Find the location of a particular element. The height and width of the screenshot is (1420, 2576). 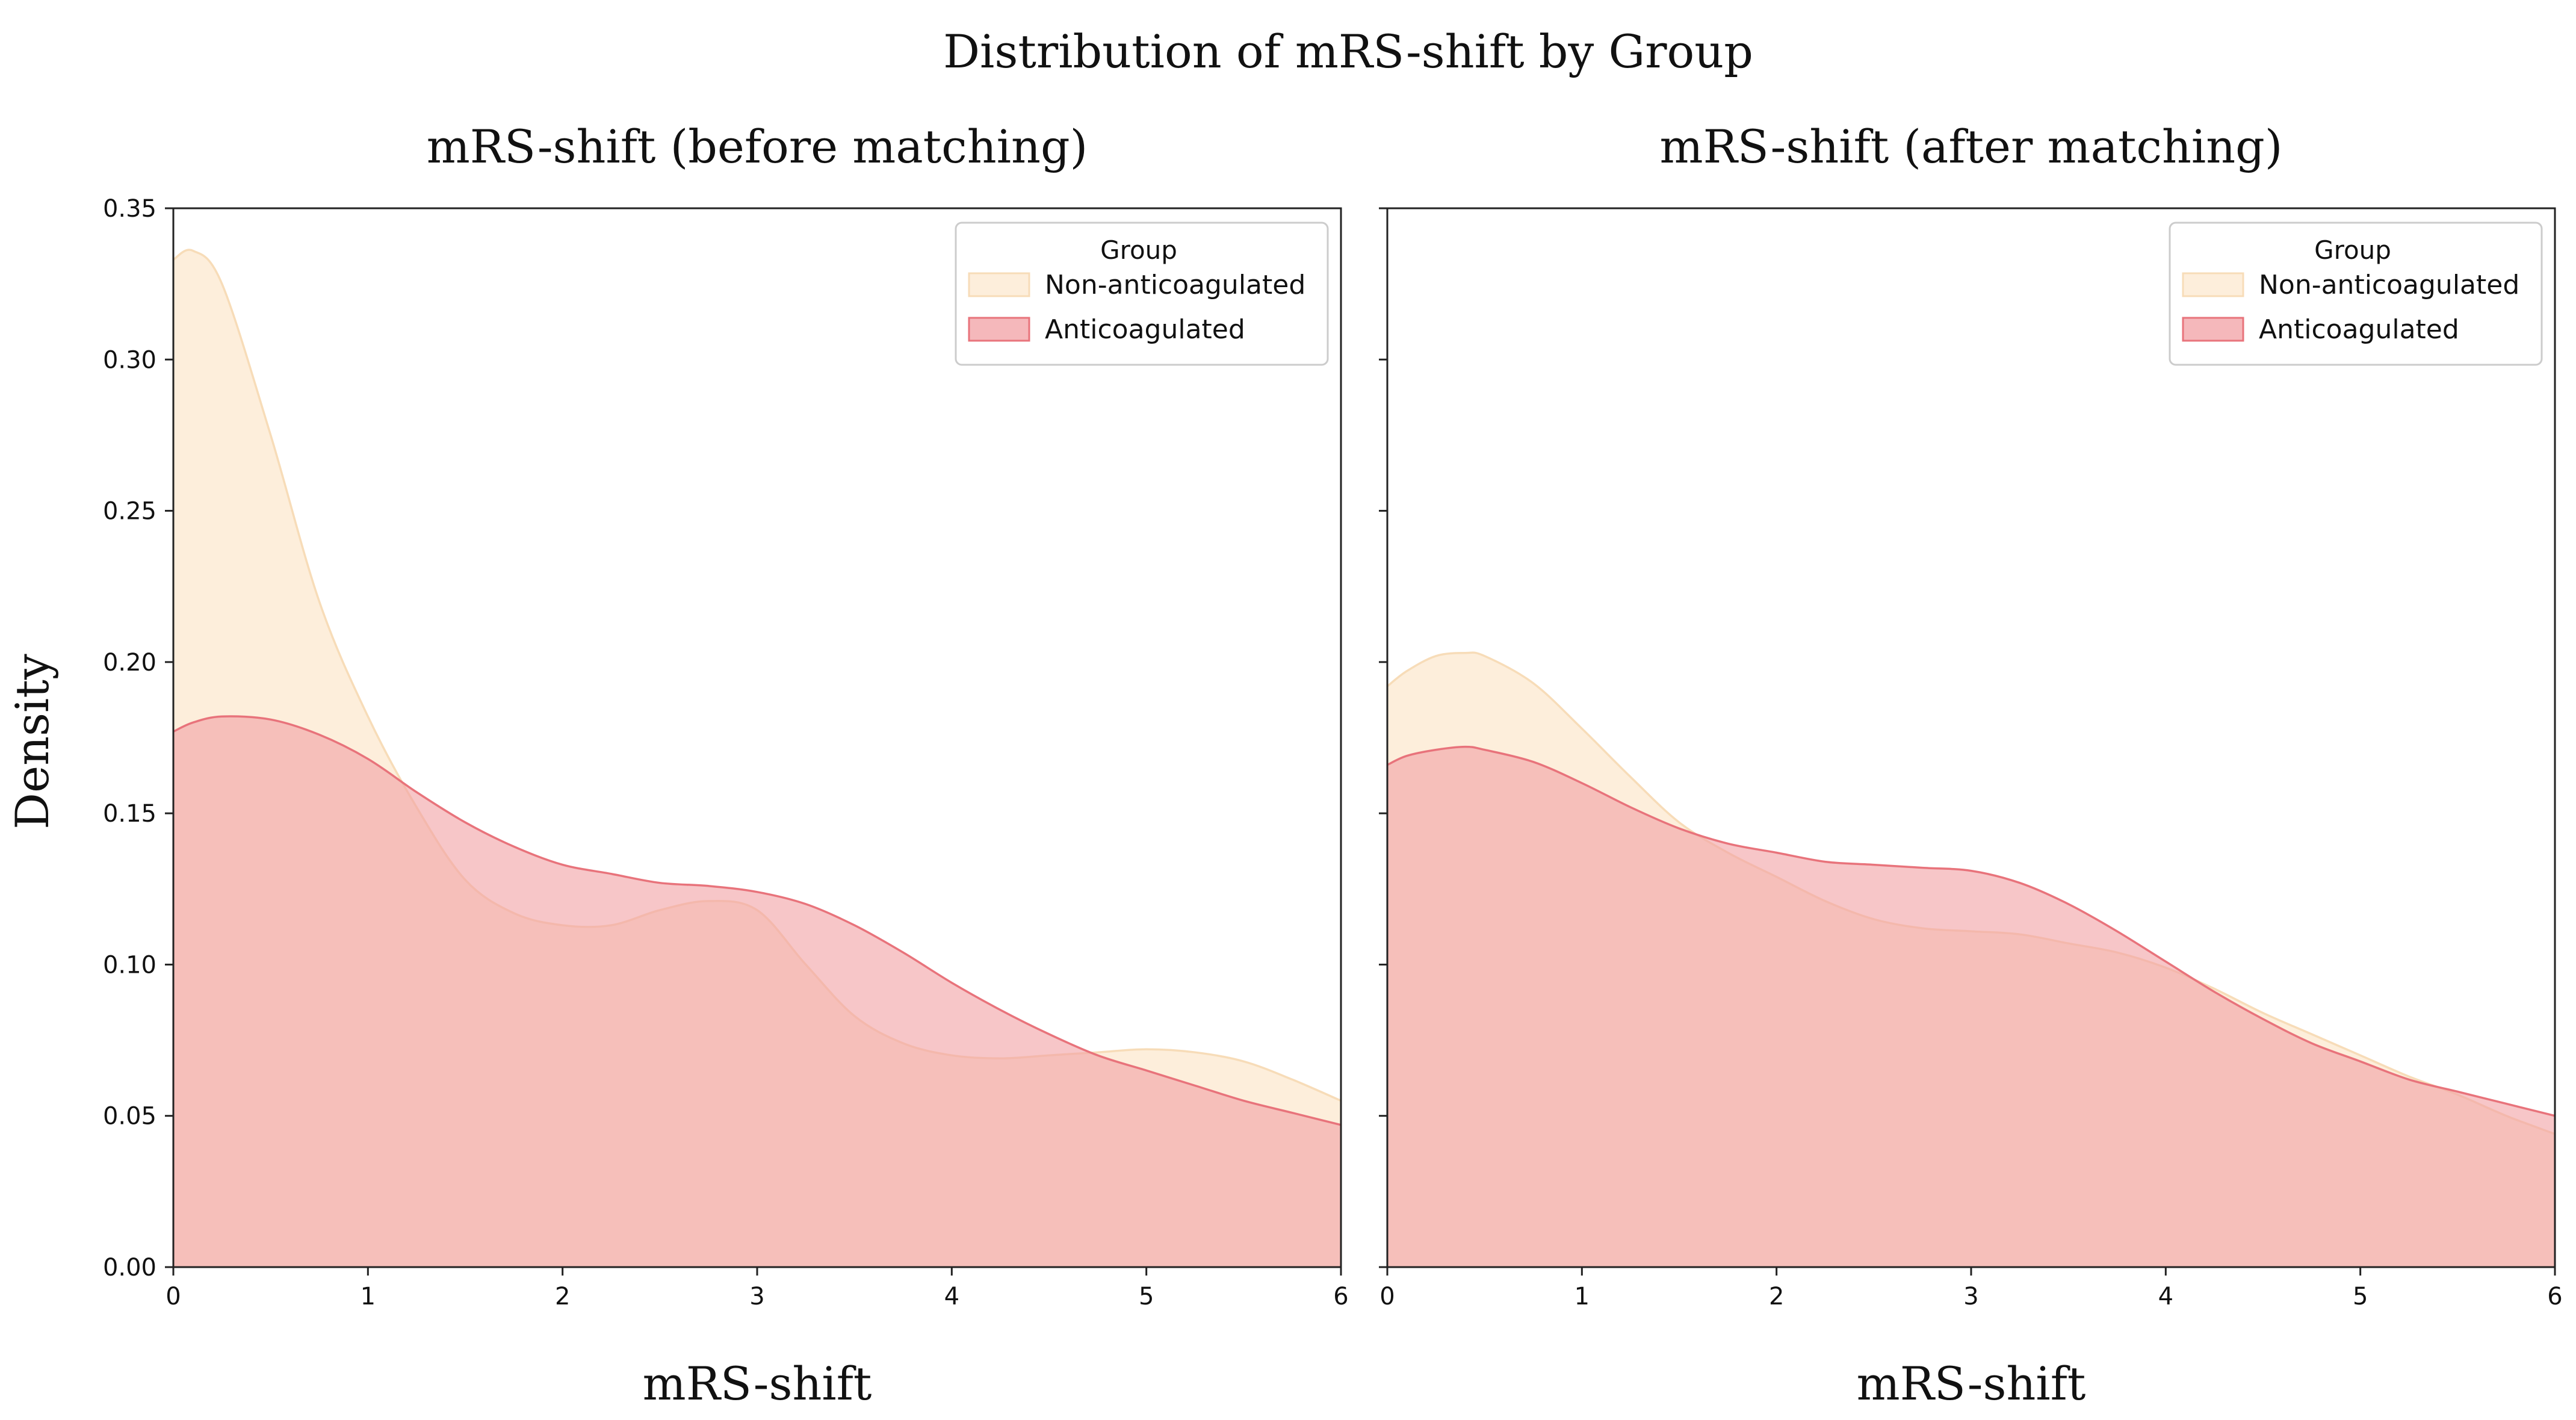

y-tick-label: 0.00 is located at coordinates (129, 1268).